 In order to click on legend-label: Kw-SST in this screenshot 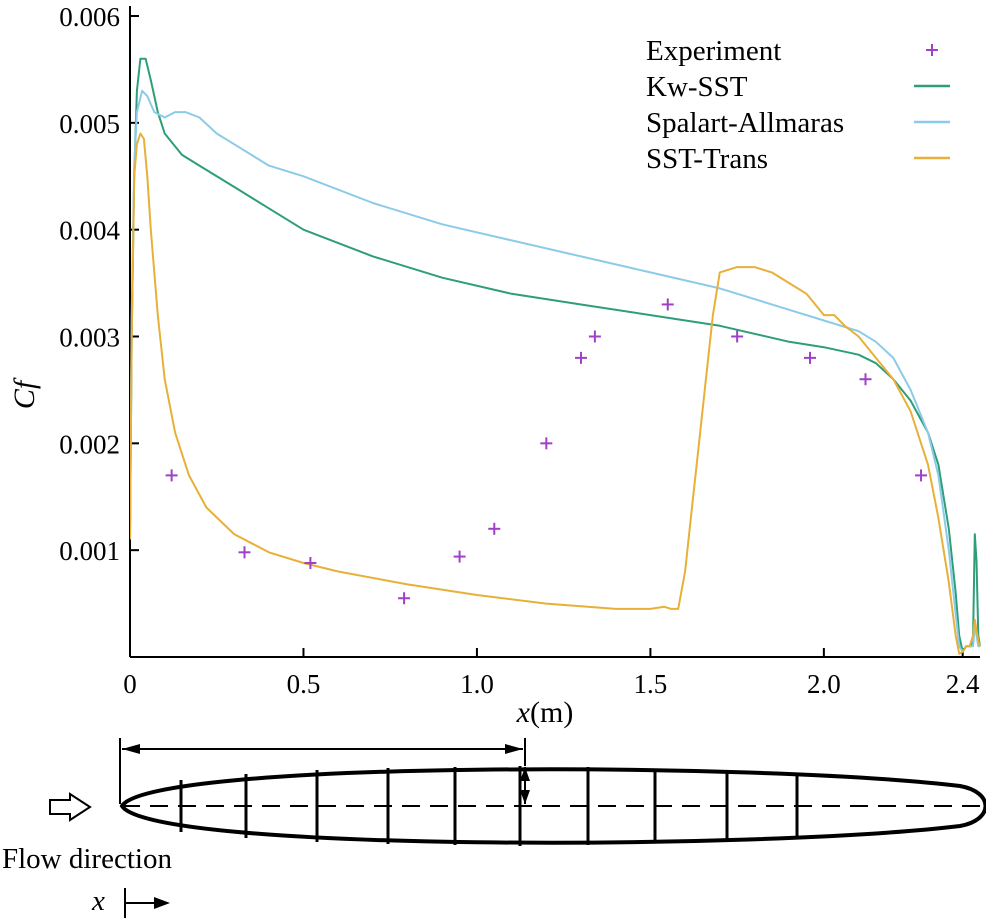, I will do `click(697, 87)`.